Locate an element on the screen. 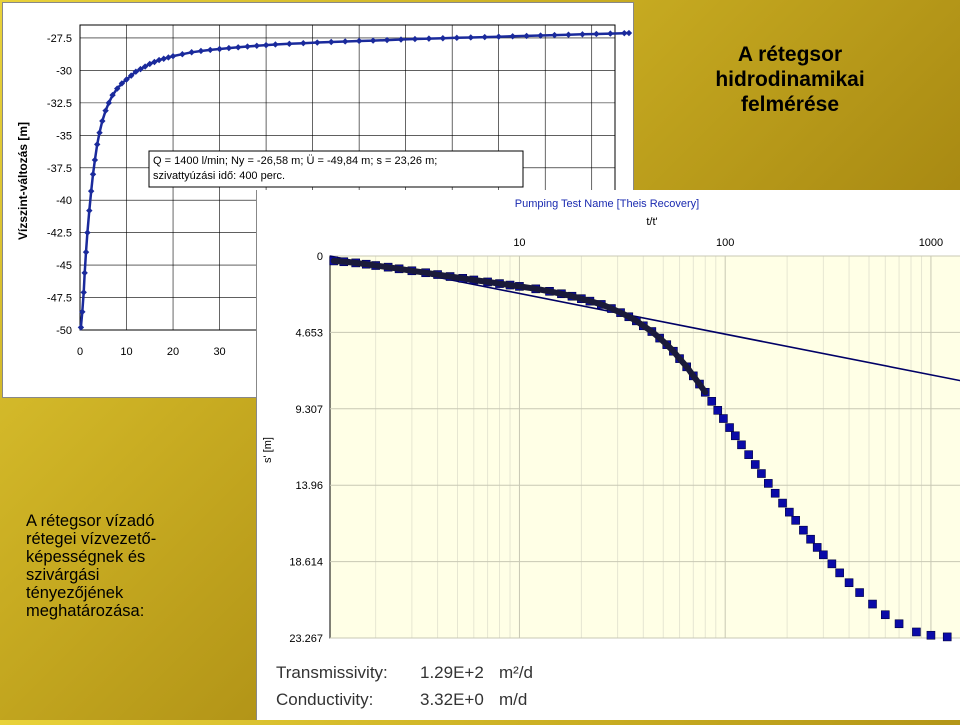  slide-title-line: A rétegsor is located at coordinates (790, 54).